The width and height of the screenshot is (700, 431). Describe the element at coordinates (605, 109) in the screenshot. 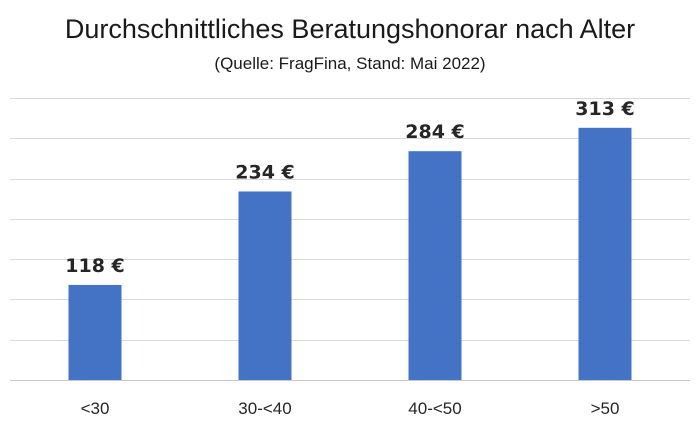

I see `data-label: 313 €` at that location.